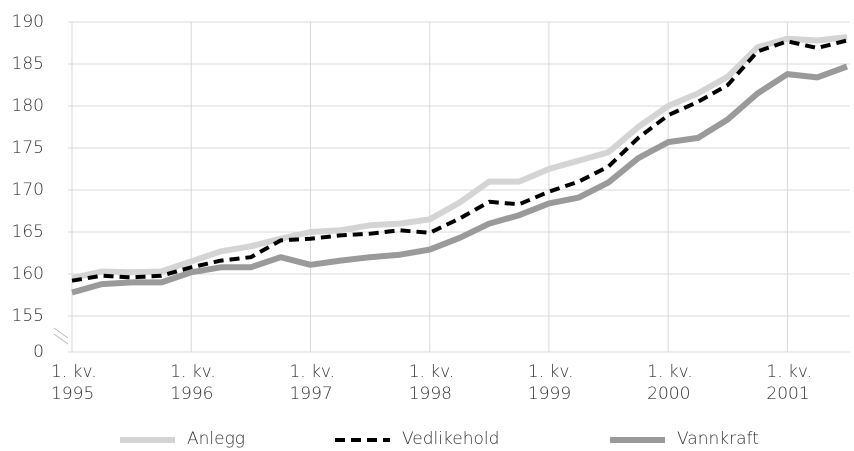  I want to click on y-tick-label: 175, so click(28, 148).